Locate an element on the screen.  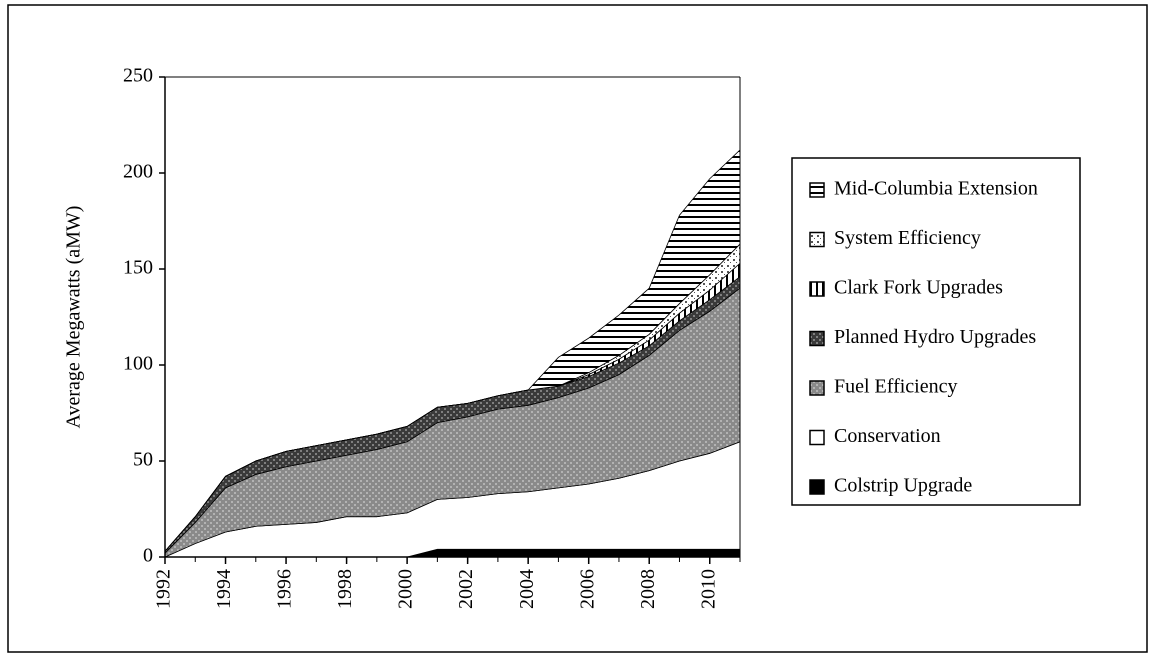
y-tick-label: 100 is located at coordinates (138, 364).